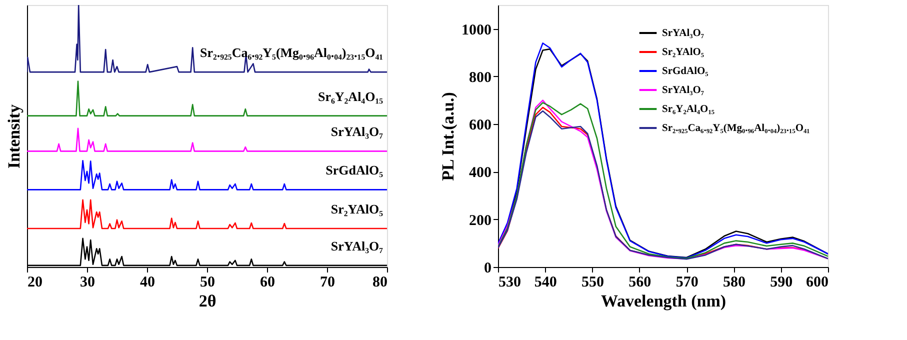  What do you see at coordinates (688, 109) in the screenshot?
I see `legend-label: Sr₆Y₂Al₄O₁₅` at bounding box center [688, 109].